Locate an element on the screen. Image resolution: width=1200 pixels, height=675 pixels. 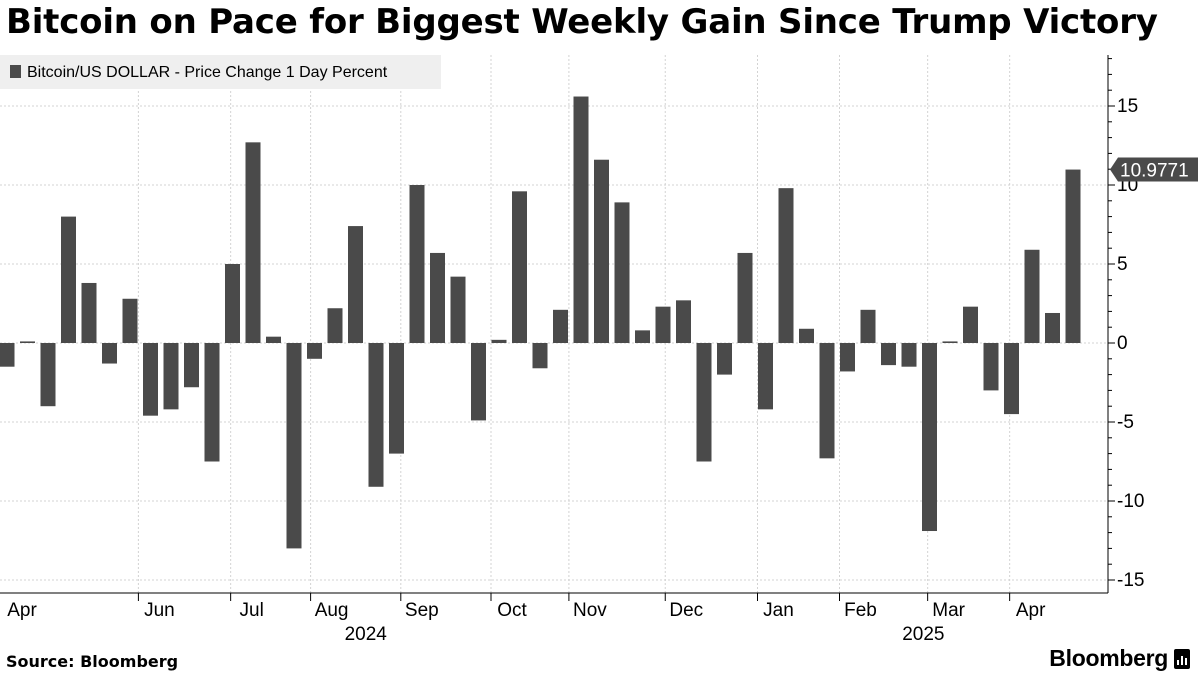
y-tick-label: 0 is located at coordinates (1122, 343).